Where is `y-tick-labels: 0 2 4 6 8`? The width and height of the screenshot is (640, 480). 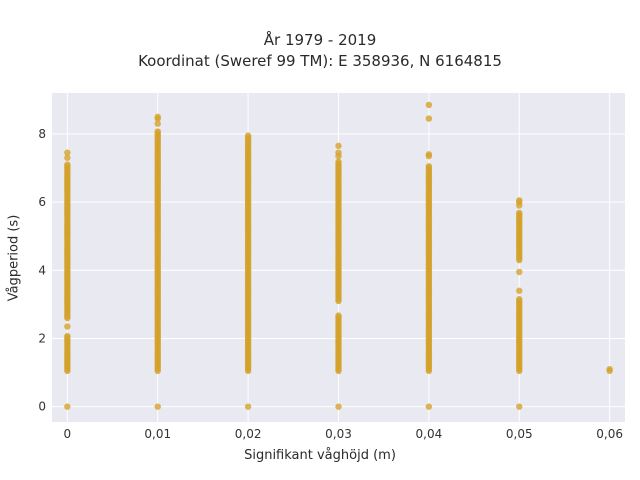
y-tick-labels: 0 2 4 6 8 is located at coordinates (42, 270).